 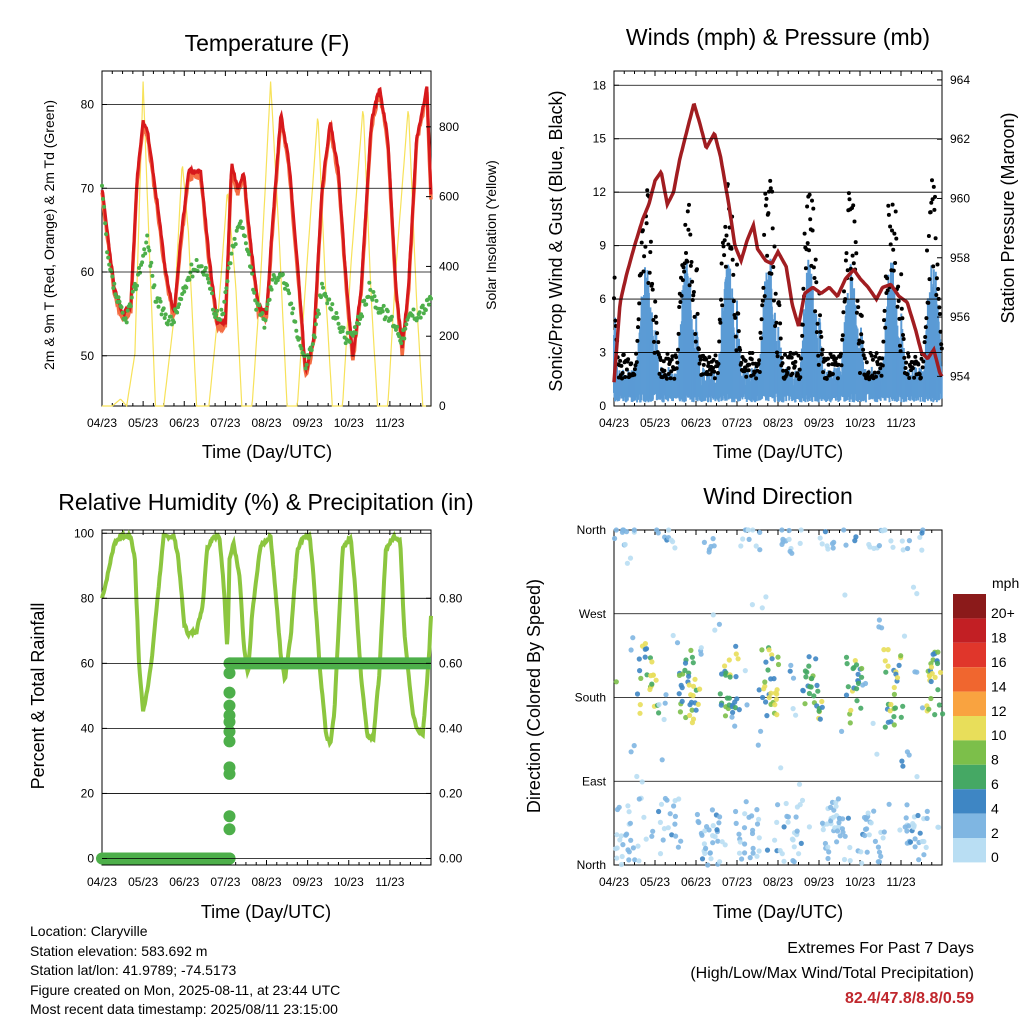 What do you see at coordinates (880, 948) in the screenshot?
I see `extremes-title: Extremes For Past 7 Days` at bounding box center [880, 948].